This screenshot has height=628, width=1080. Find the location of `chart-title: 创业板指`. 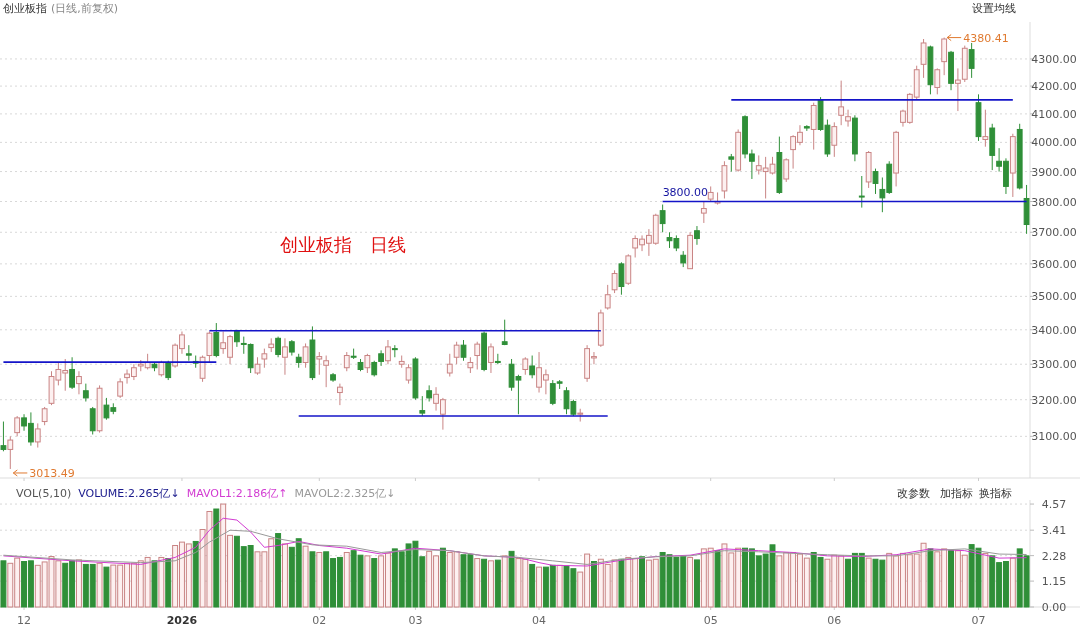

chart-title: 创业板指 is located at coordinates (25, 8).